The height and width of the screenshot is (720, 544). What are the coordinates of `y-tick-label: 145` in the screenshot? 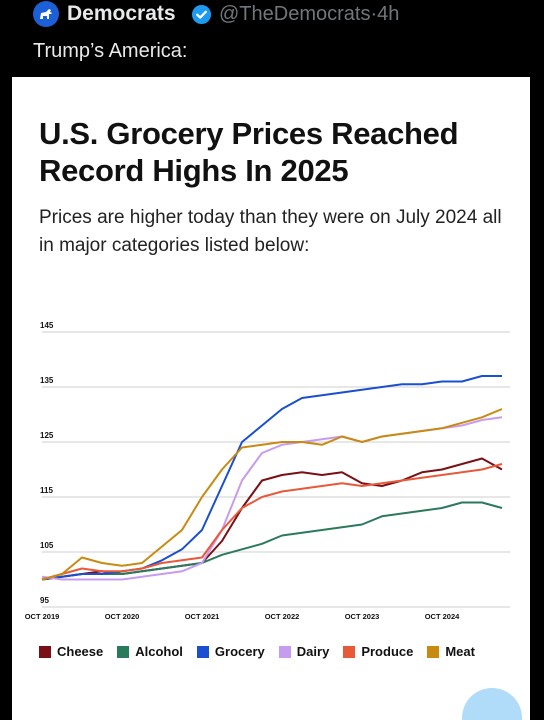 It's located at (47, 325).